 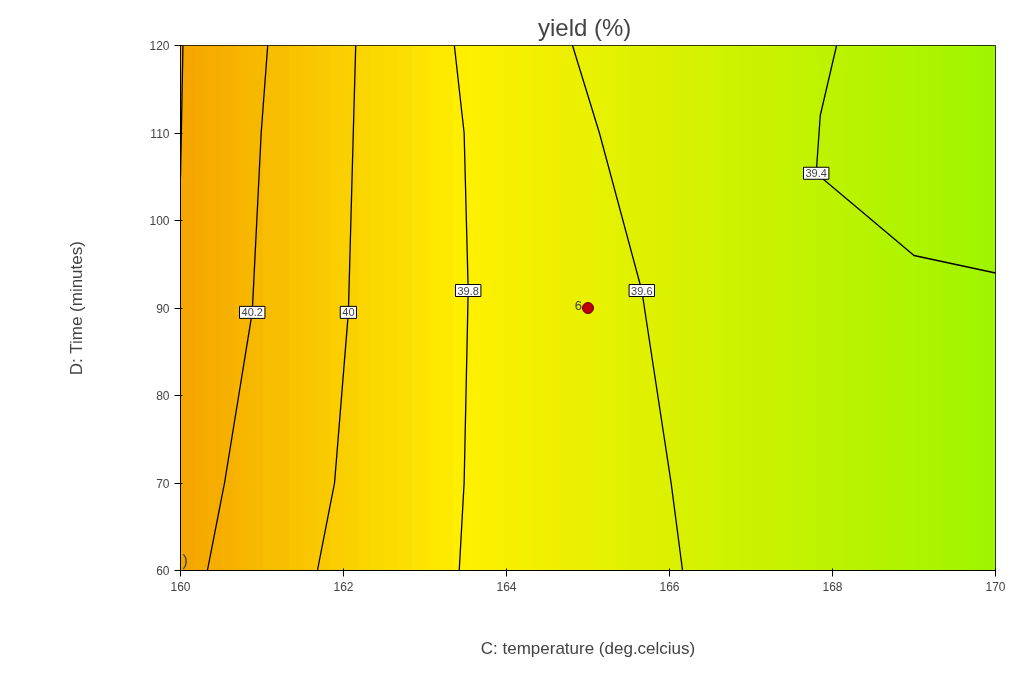 I want to click on x-tick-label: 162, so click(x=343, y=586).